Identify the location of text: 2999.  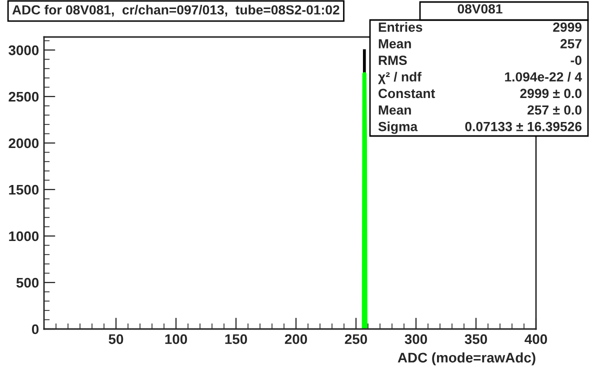
(567, 27).